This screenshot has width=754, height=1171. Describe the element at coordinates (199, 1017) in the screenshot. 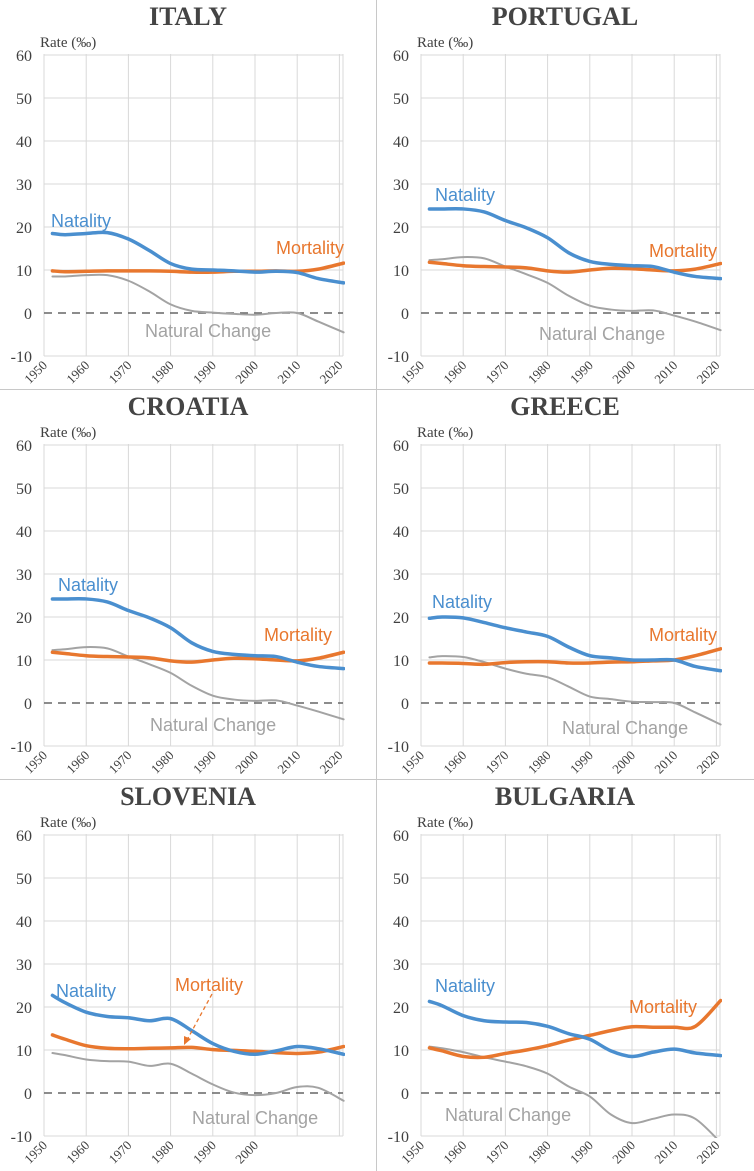

I see `annotation-arrow` at that location.